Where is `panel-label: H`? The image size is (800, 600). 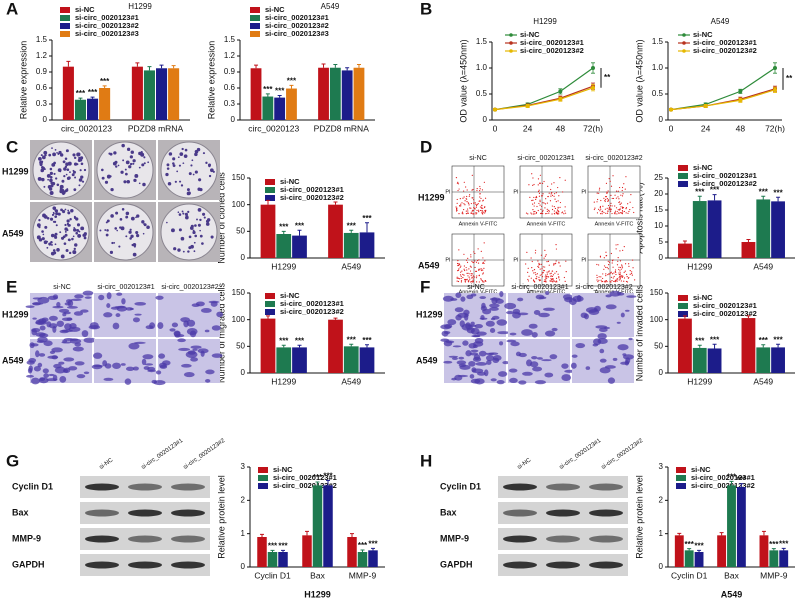 panel-label: H is located at coordinates (426, 460).